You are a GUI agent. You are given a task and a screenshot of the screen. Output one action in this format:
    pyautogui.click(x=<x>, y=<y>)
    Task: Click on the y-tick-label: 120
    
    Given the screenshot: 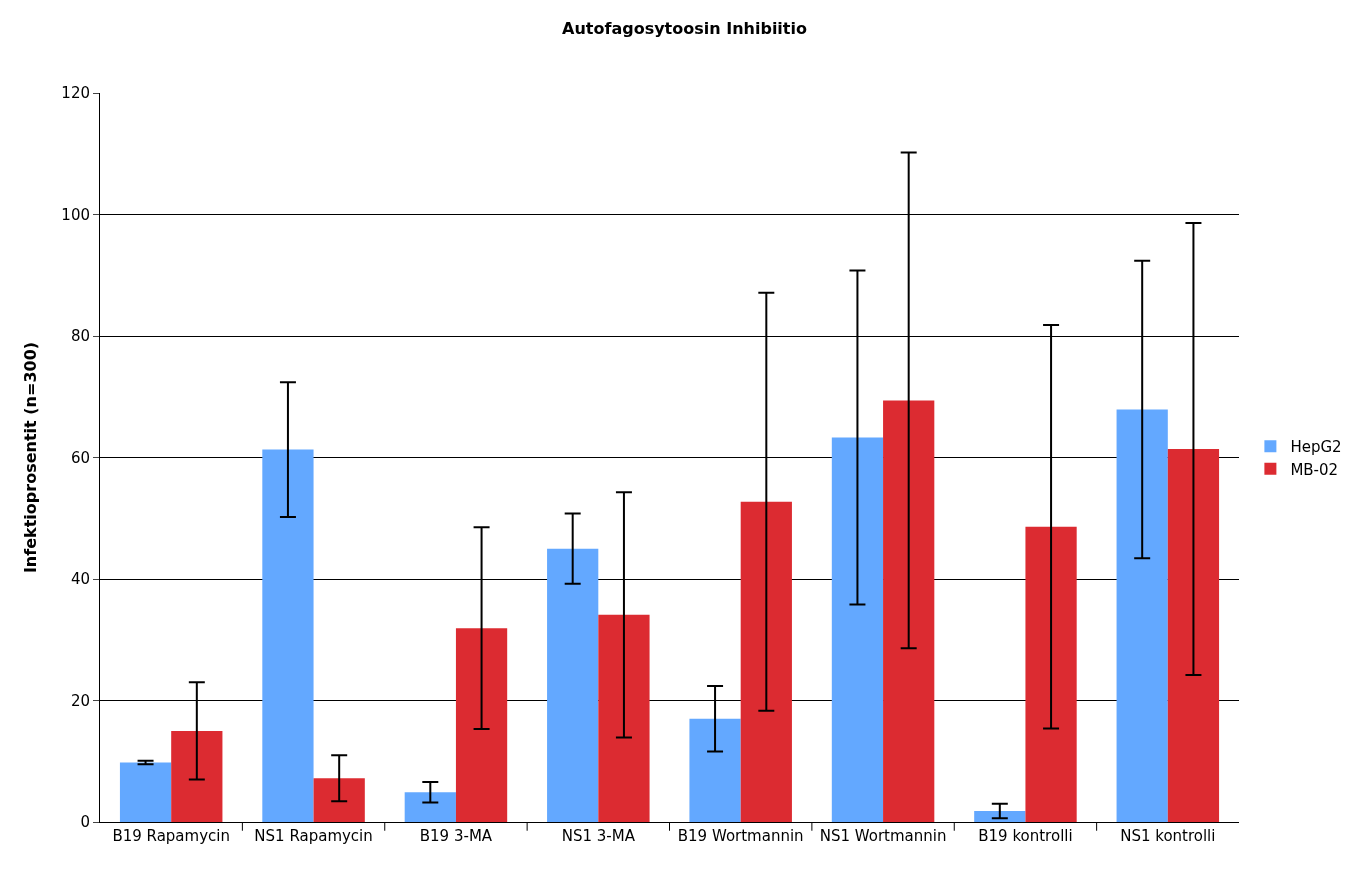 What is the action you would take?
    pyautogui.click(x=75, y=93)
    